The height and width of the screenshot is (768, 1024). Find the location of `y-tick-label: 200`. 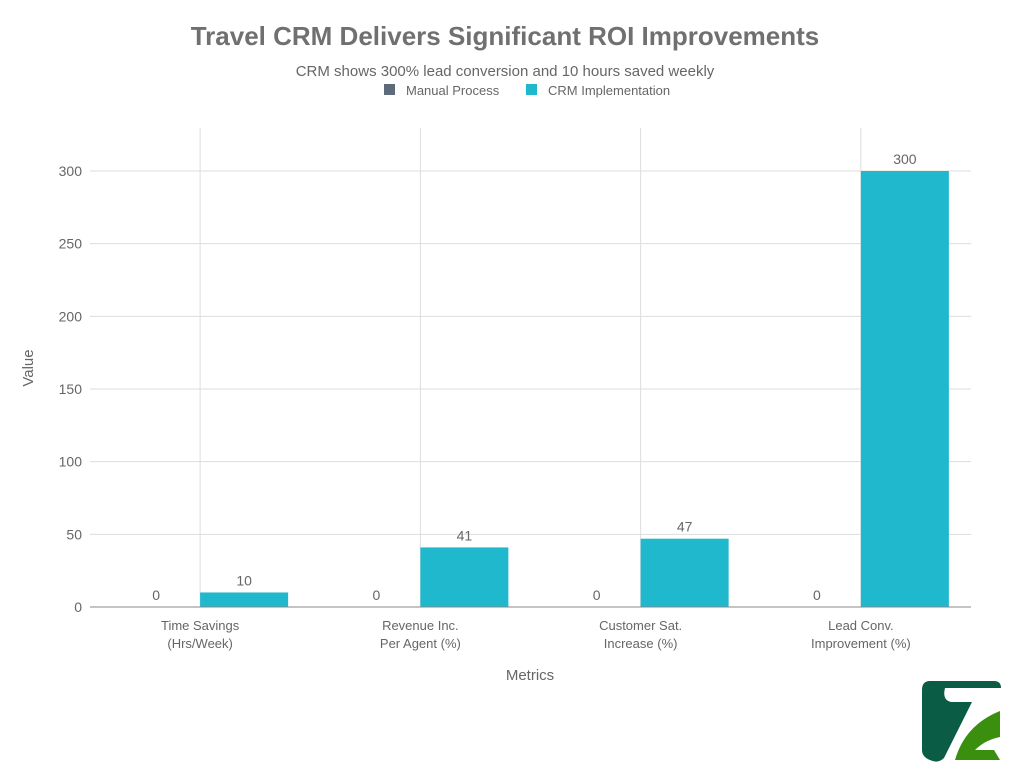

y-tick-label: 200 is located at coordinates (71, 316).